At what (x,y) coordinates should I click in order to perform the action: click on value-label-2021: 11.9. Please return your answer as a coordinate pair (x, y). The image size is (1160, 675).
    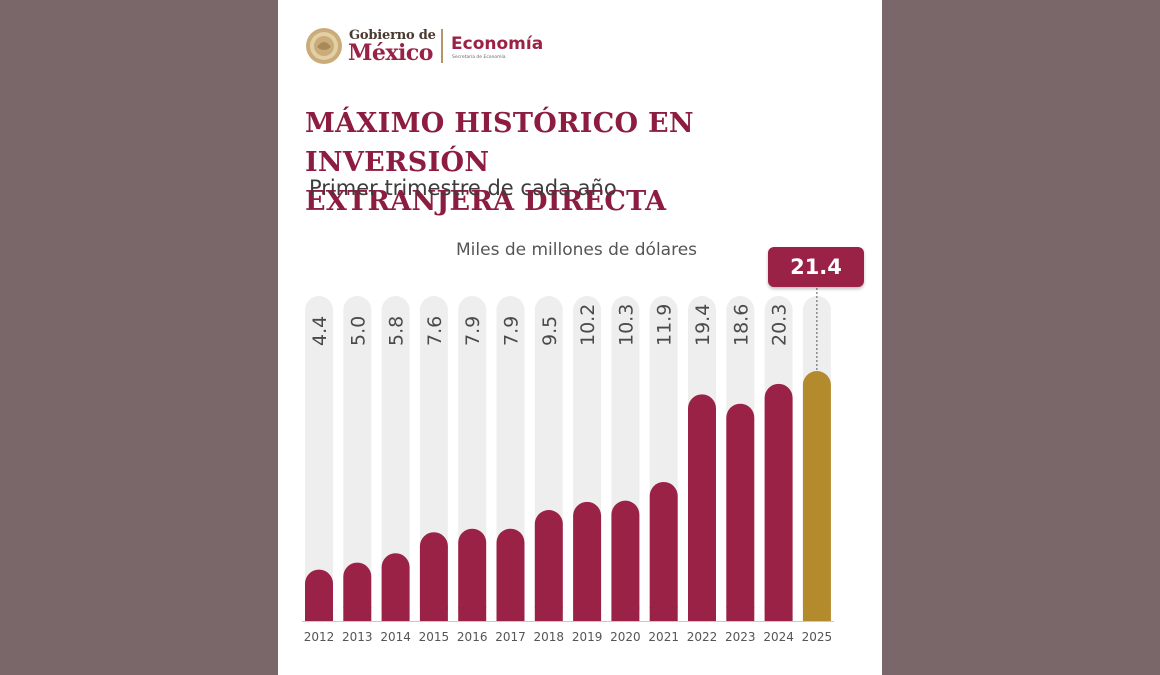
    Looking at the image, I should click on (665, 325).